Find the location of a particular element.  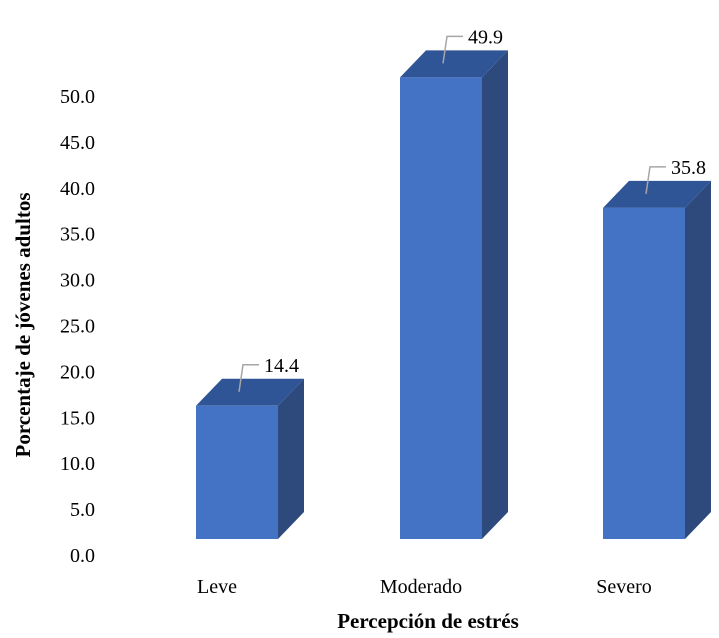

x-tick-label: Leve is located at coordinates (217, 587).